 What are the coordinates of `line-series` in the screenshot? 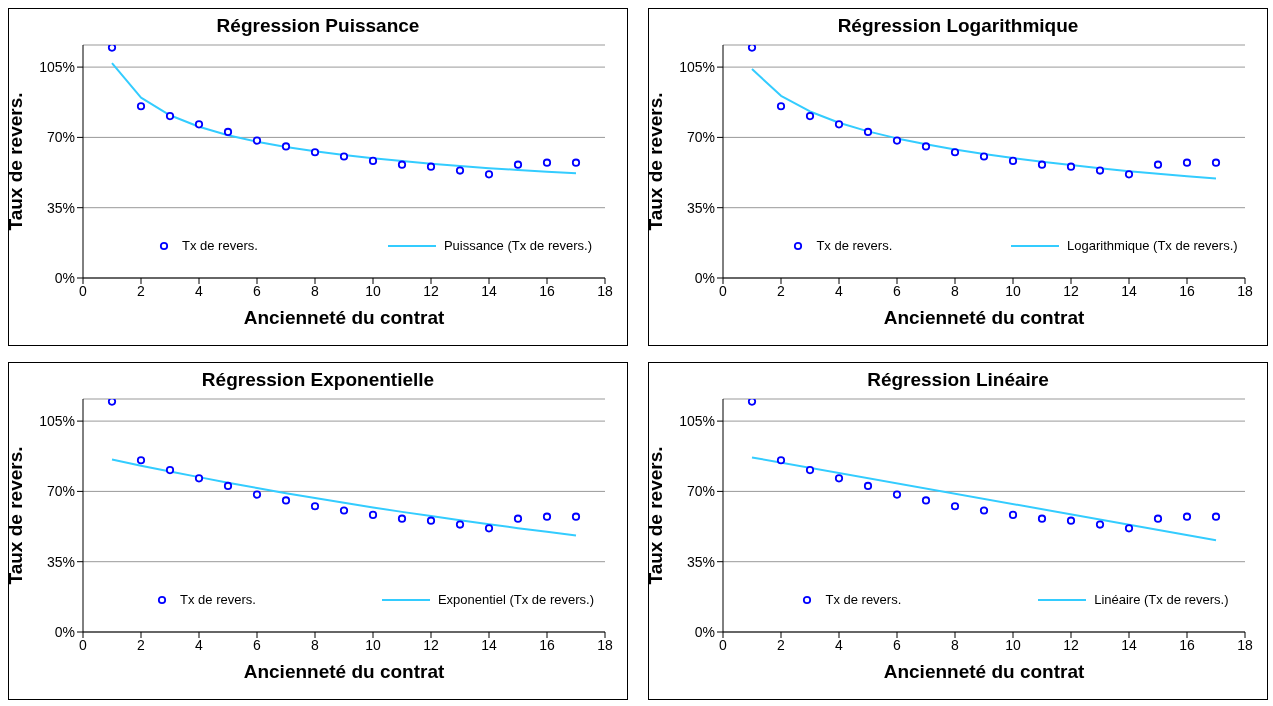 It's located at (344, 497).